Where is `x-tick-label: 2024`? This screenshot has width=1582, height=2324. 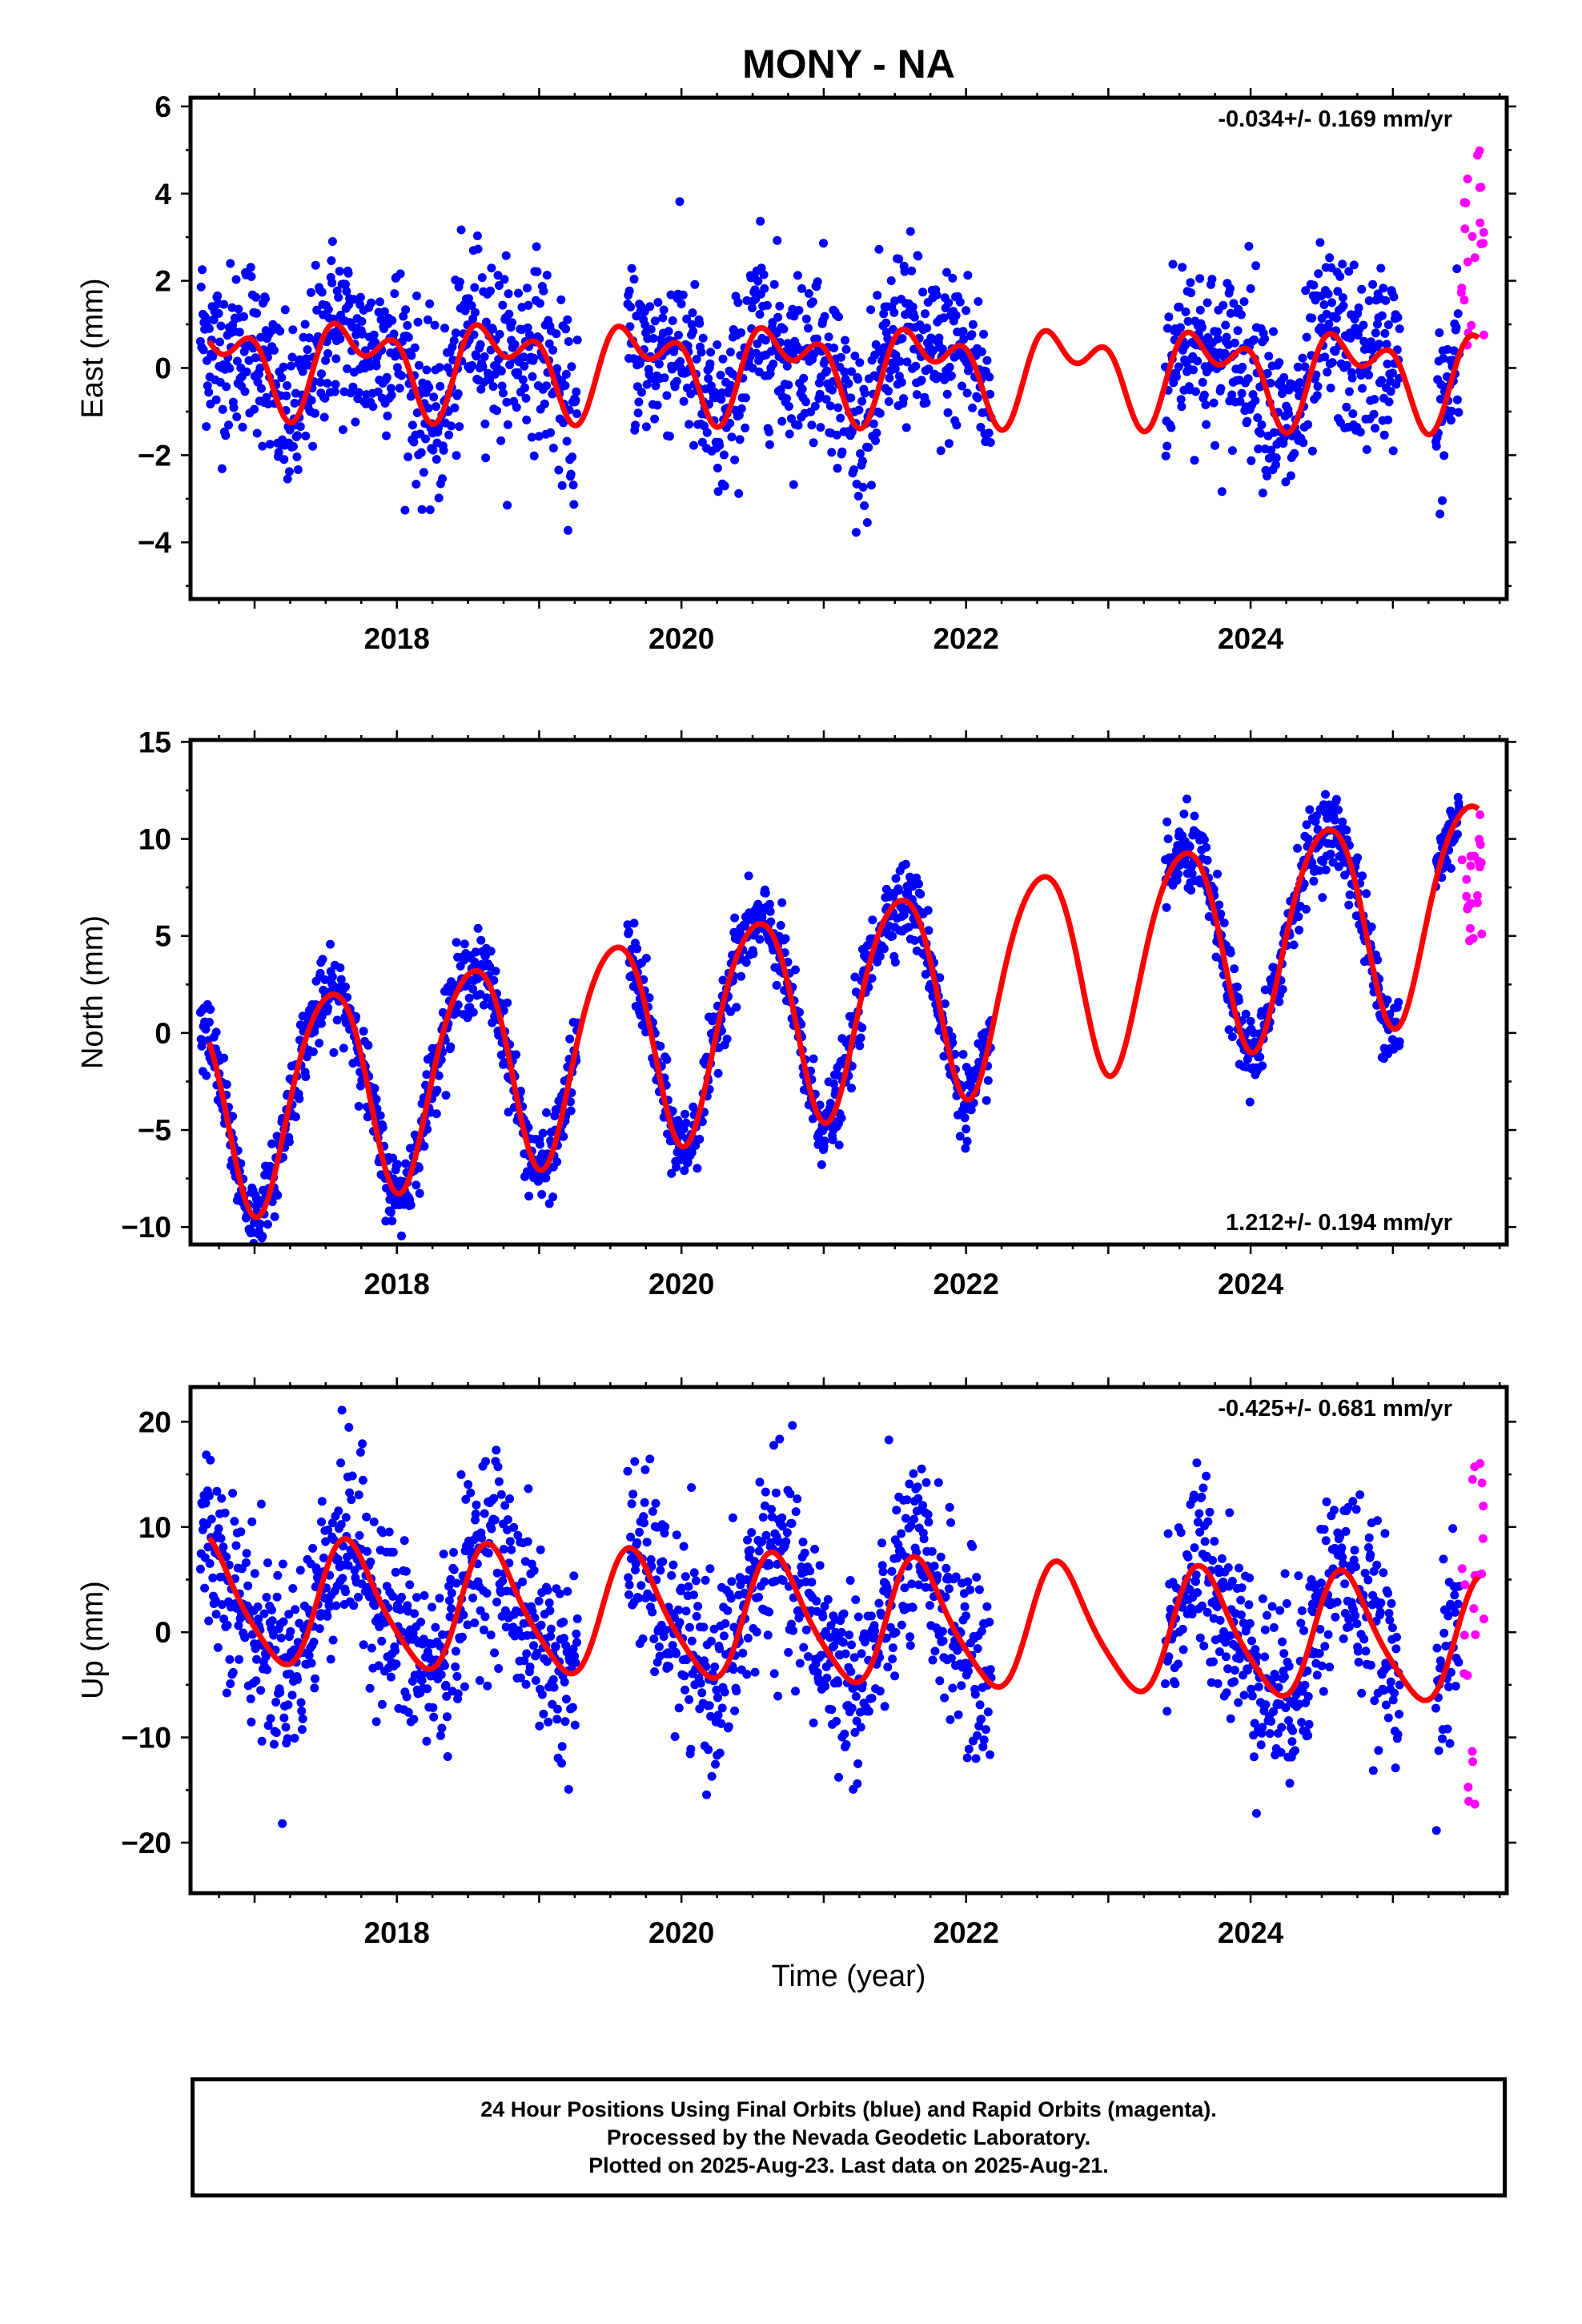
x-tick-label: 2024 is located at coordinates (1251, 638).